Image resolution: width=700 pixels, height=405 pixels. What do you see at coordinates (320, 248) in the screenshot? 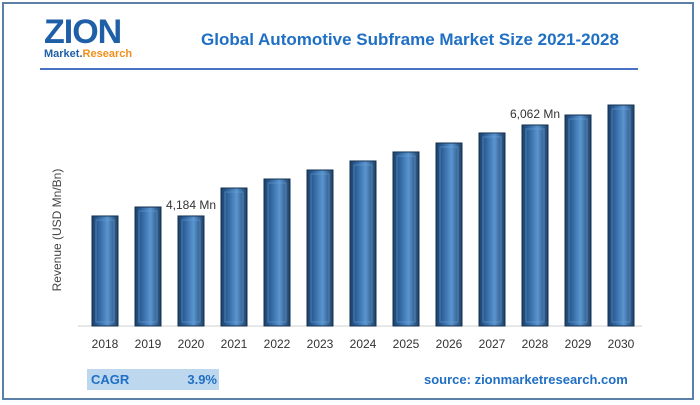
I see `bar-bevel-2023` at bounding box center [320, 248].